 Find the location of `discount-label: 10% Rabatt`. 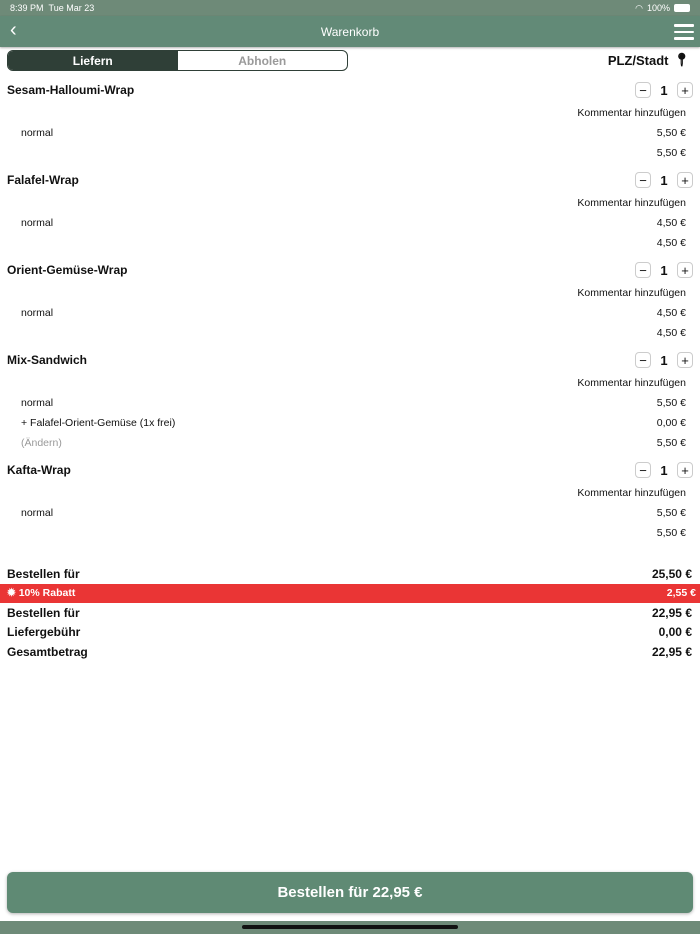

discount-label: 10% Rabatt is located at coordinates (47, 593).